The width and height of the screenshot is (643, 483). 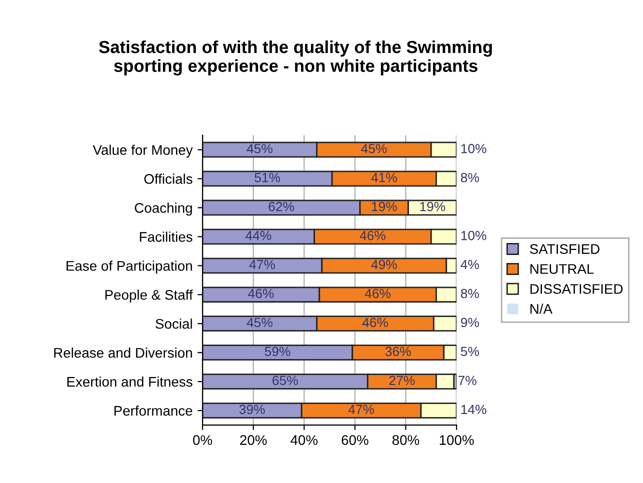 I want to click on x-tick-label: 100%, so click(x=457, y=440).